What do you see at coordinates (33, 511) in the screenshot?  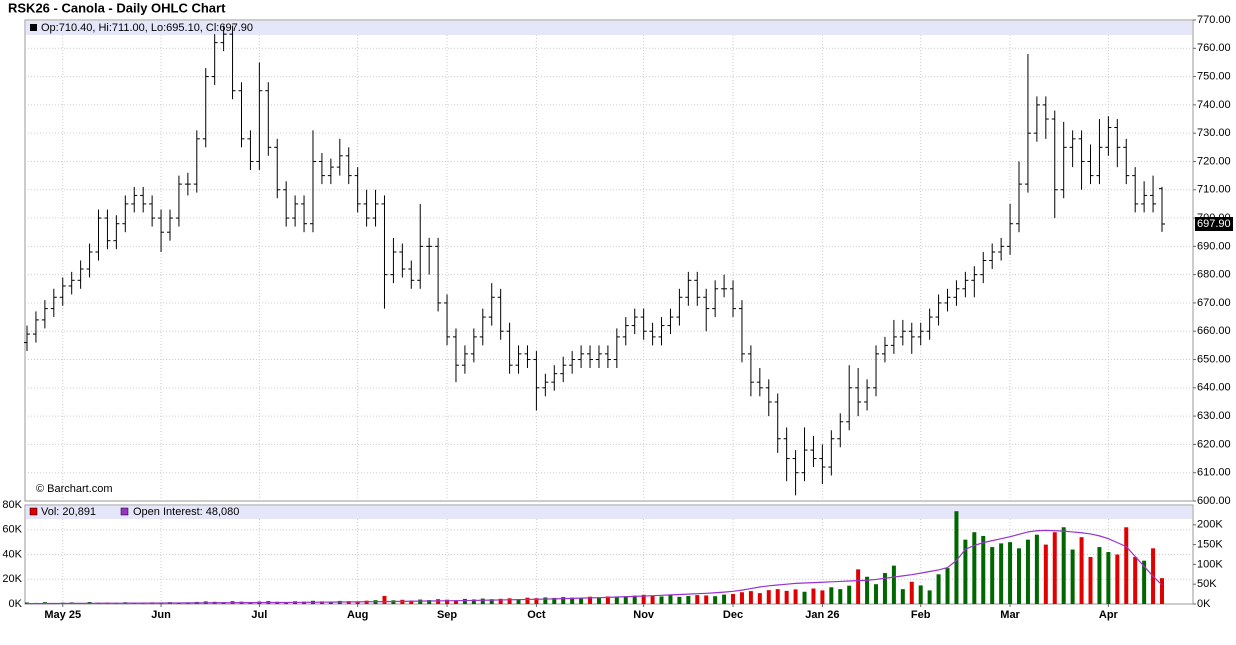 I see `volume-legend-swatch` at bounding box center [33, 511].